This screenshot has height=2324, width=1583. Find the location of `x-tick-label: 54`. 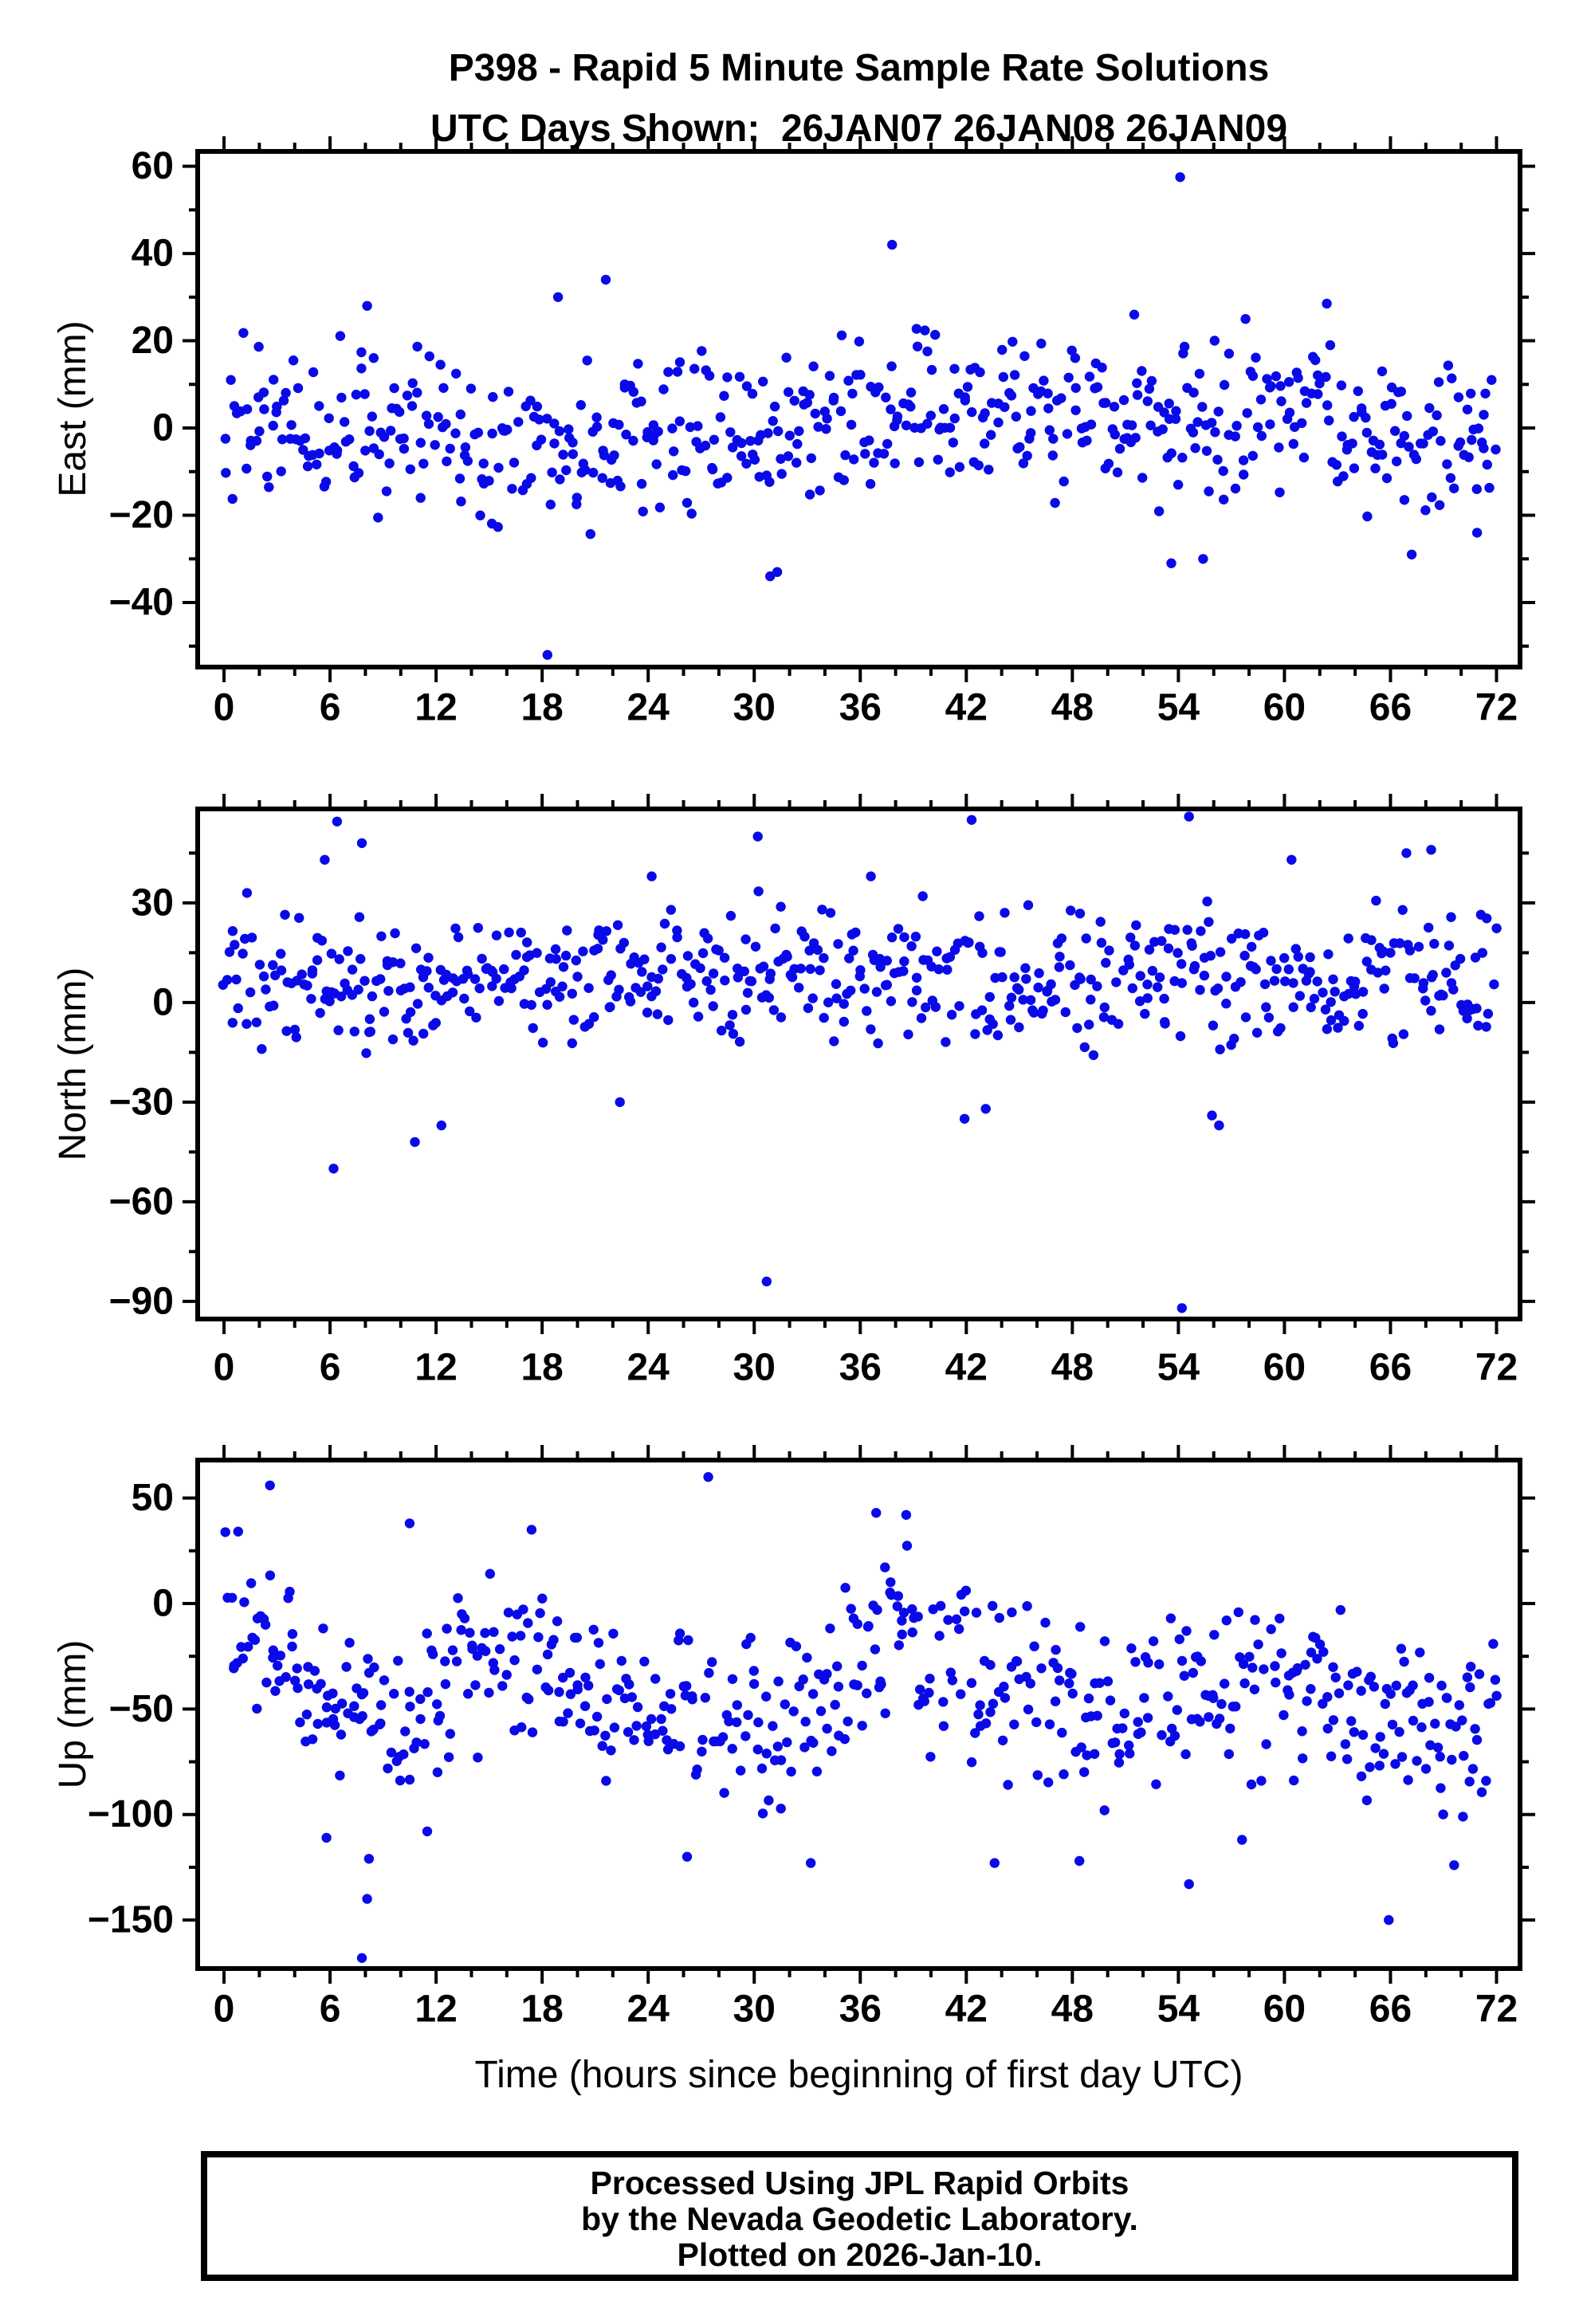

x-tick-label: 54 is located at coordinates (1178, 2009).